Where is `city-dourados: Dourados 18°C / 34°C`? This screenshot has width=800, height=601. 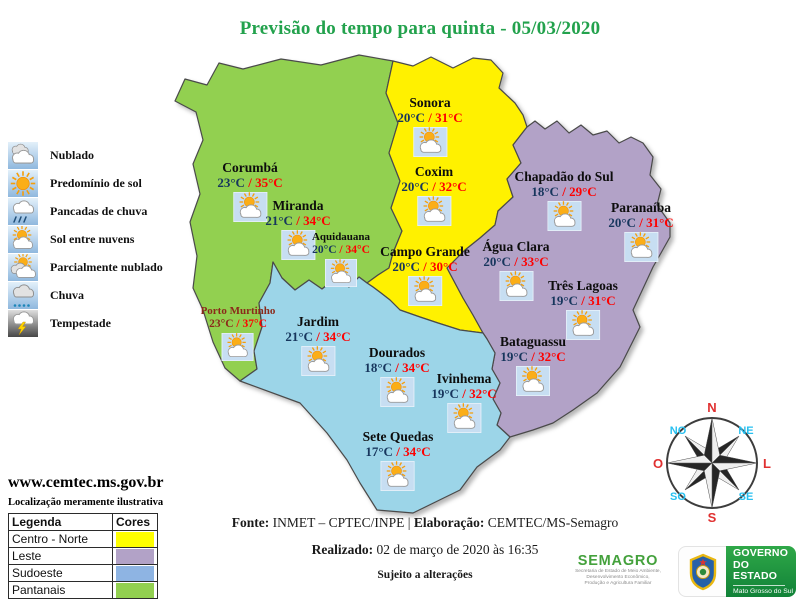
city-dourados: Dourados 18°C / 34°C is located at coordinates (397, 379).